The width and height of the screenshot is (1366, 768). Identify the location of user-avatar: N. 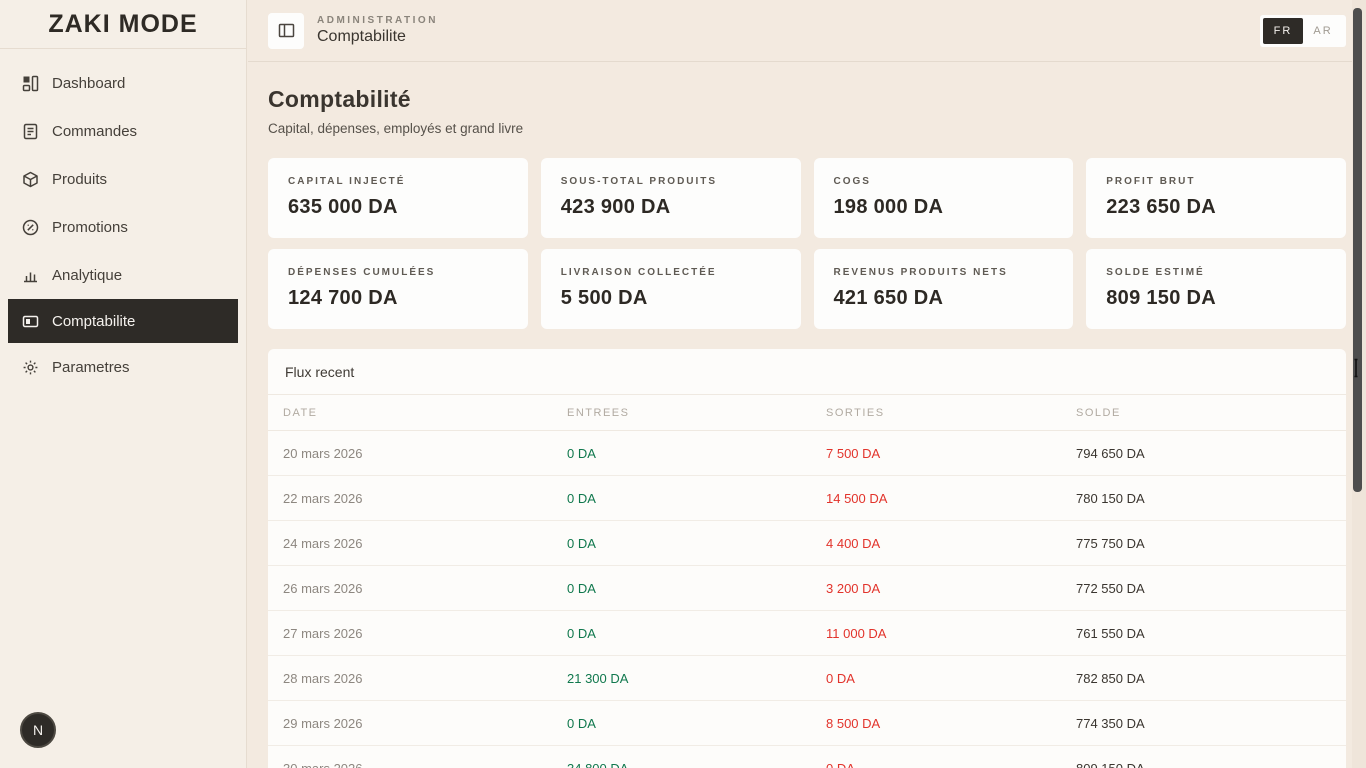
(38, 730).